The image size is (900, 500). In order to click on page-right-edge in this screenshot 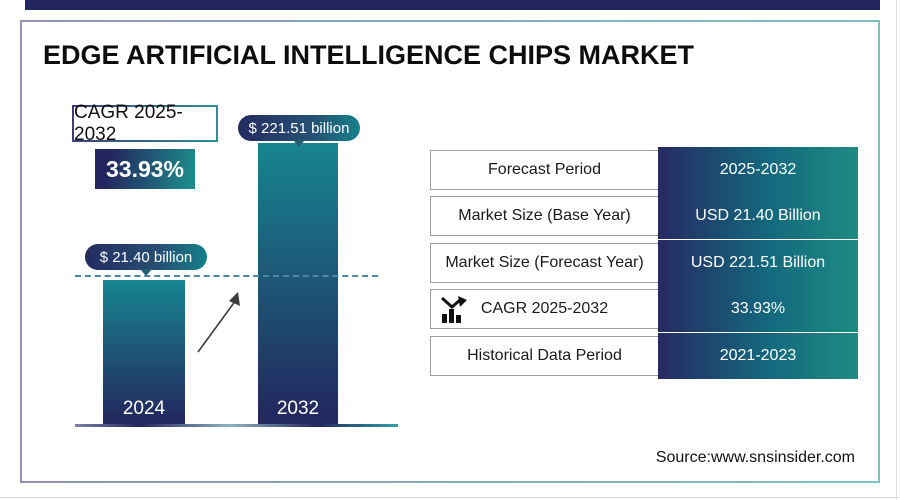, I will do `click(896, 250)`.